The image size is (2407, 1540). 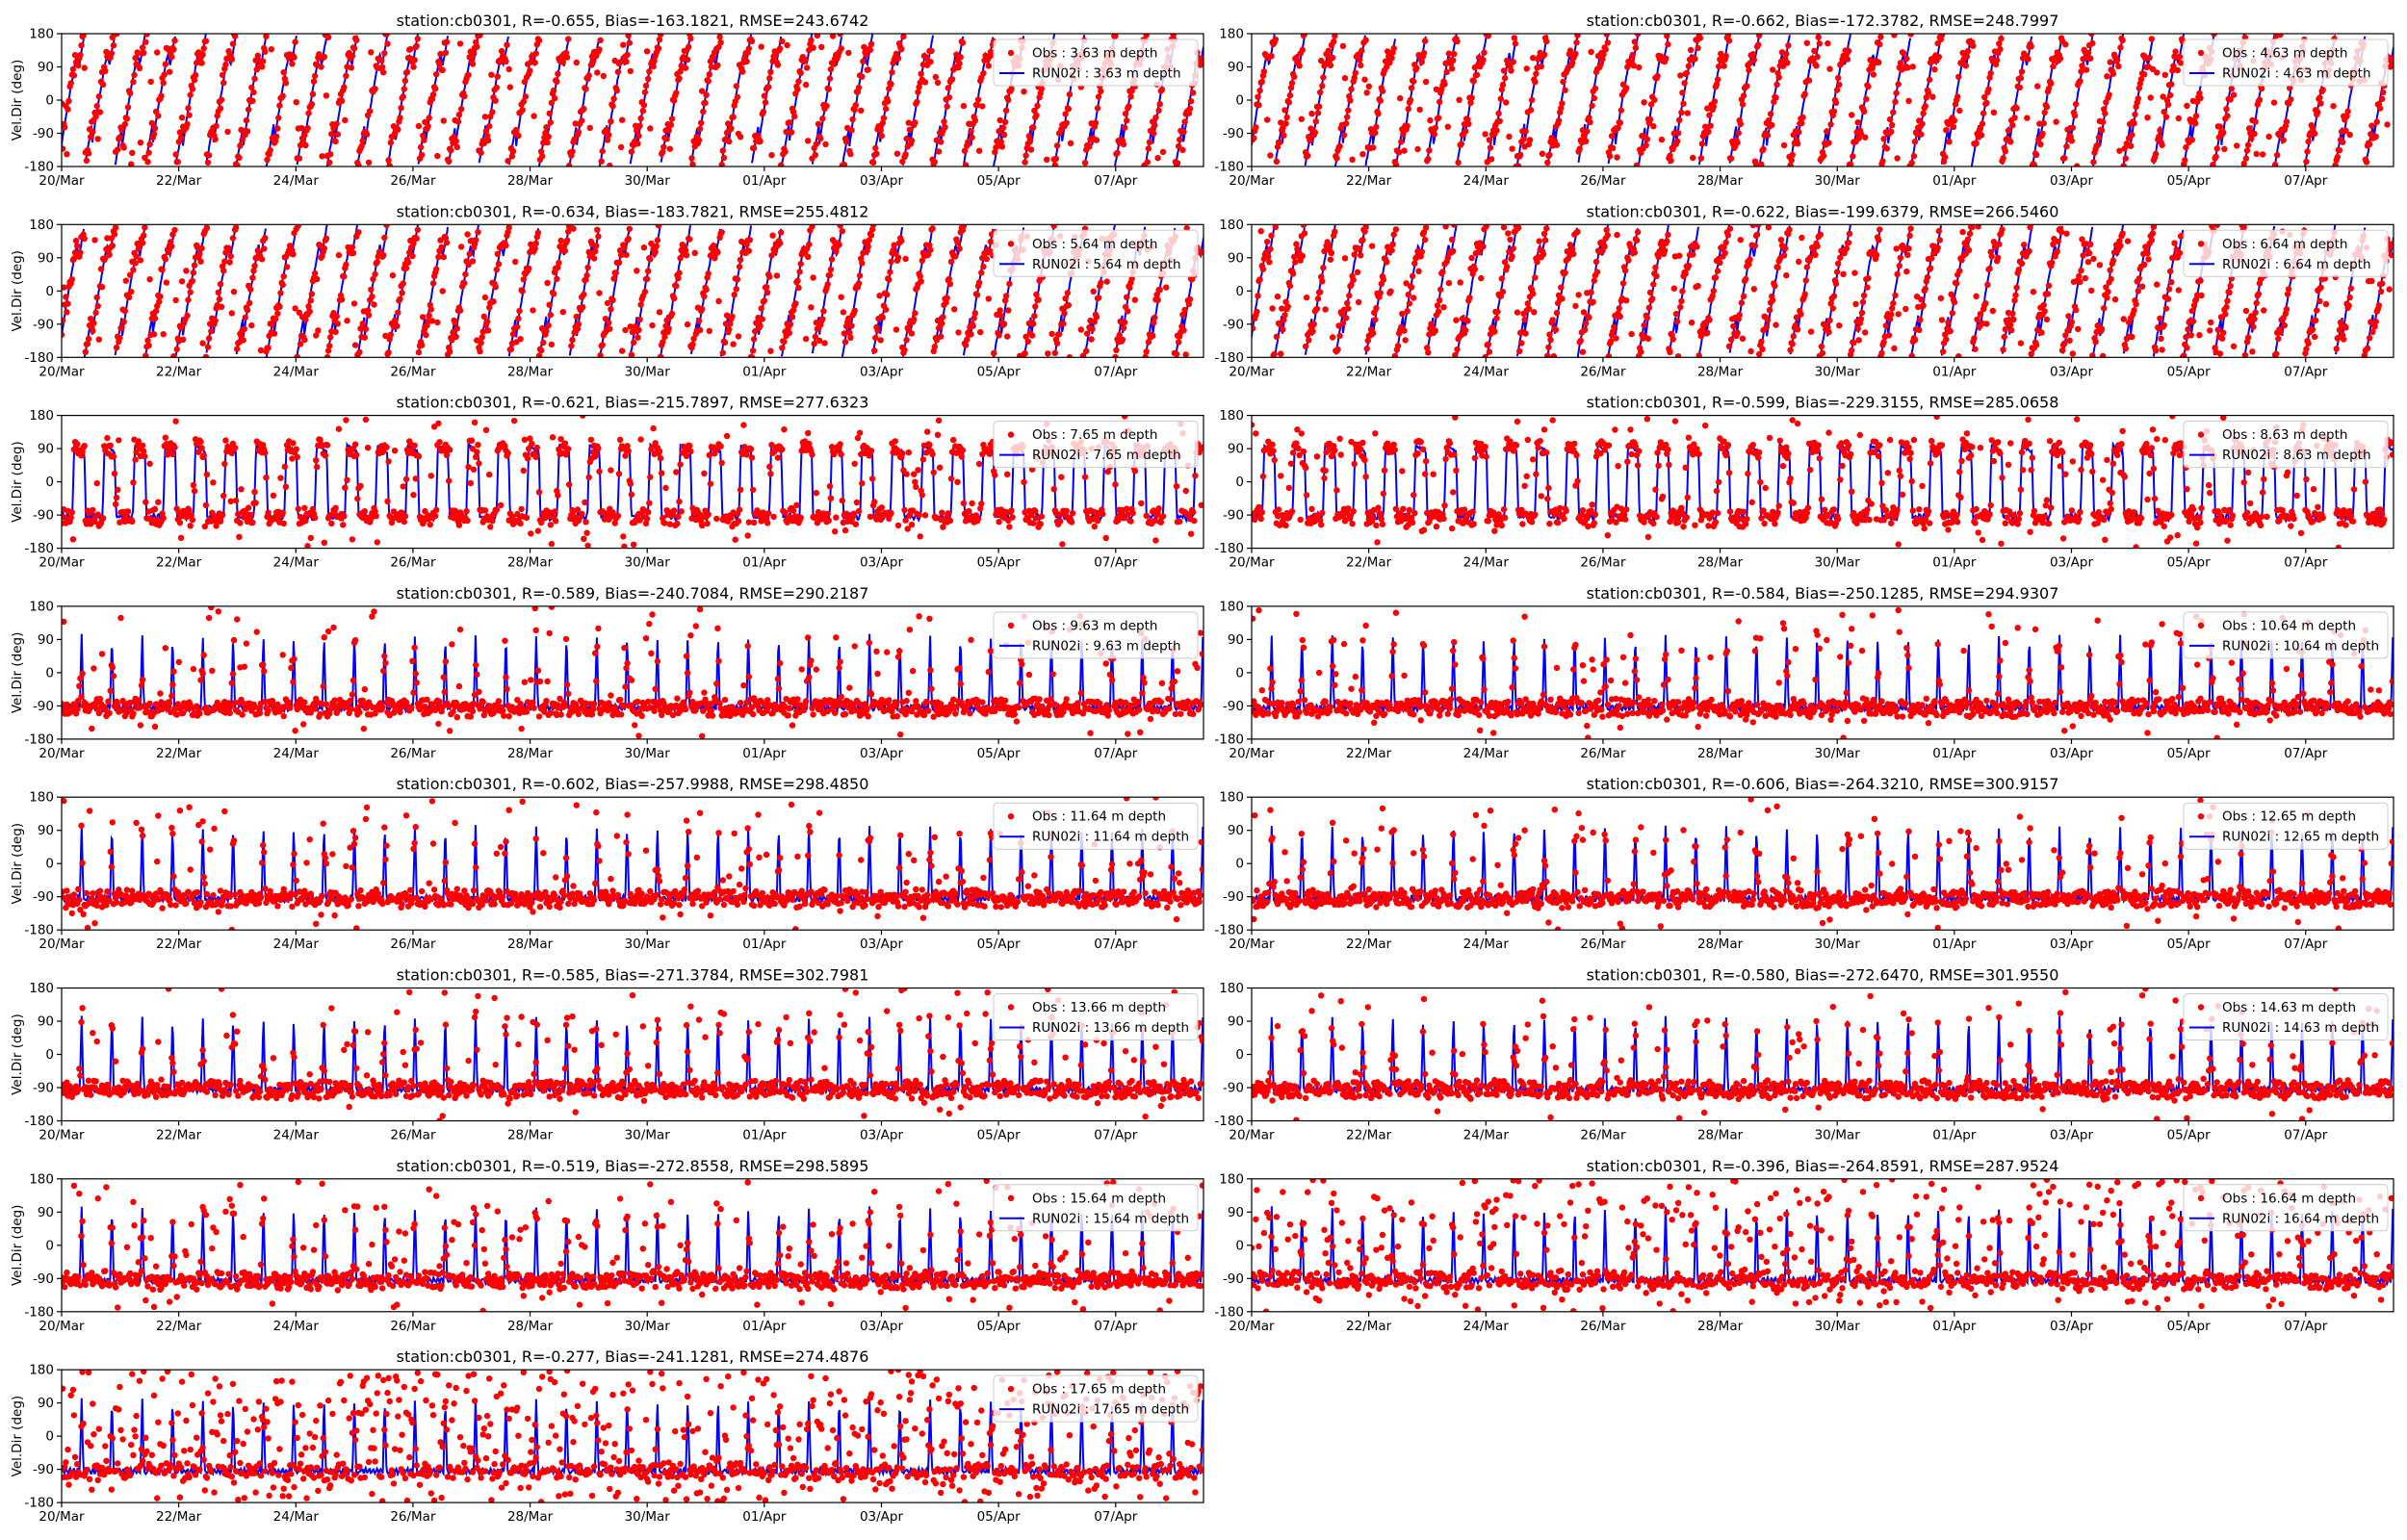 I want to click on legend-box, so click(x=1096, y=62).